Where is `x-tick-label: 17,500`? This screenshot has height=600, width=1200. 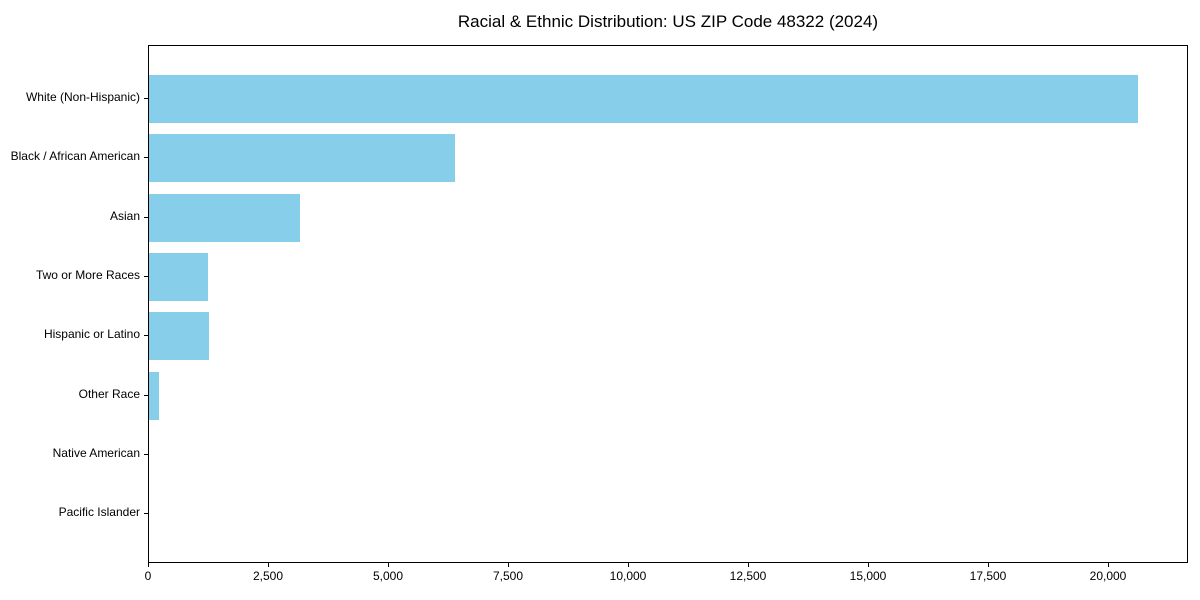
x-tick-label: 17,500 is located at coordinates (988, 576).